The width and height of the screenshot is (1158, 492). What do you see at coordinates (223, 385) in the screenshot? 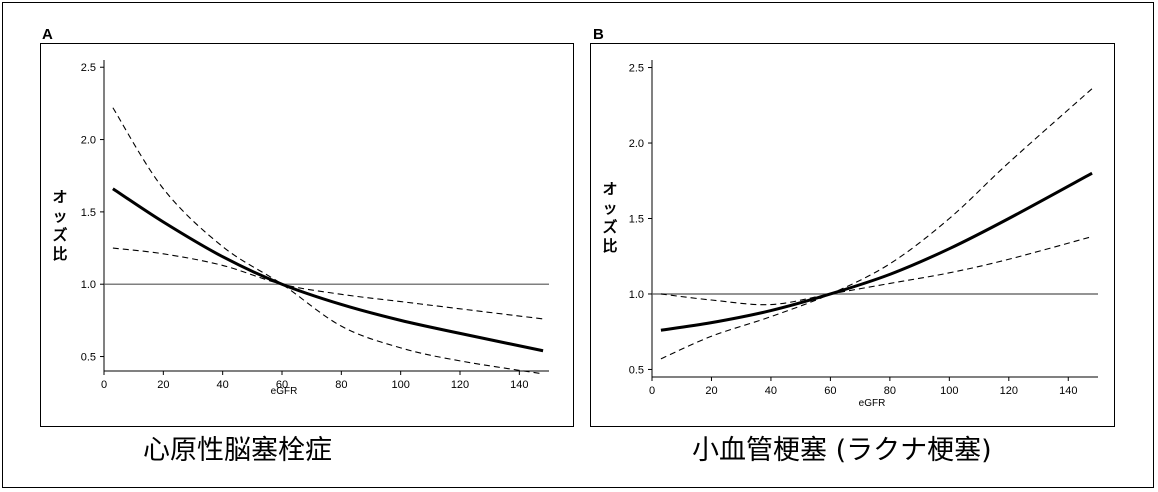
I see `chart-a-xtick-label: 40` at bounding box center [223, 385].